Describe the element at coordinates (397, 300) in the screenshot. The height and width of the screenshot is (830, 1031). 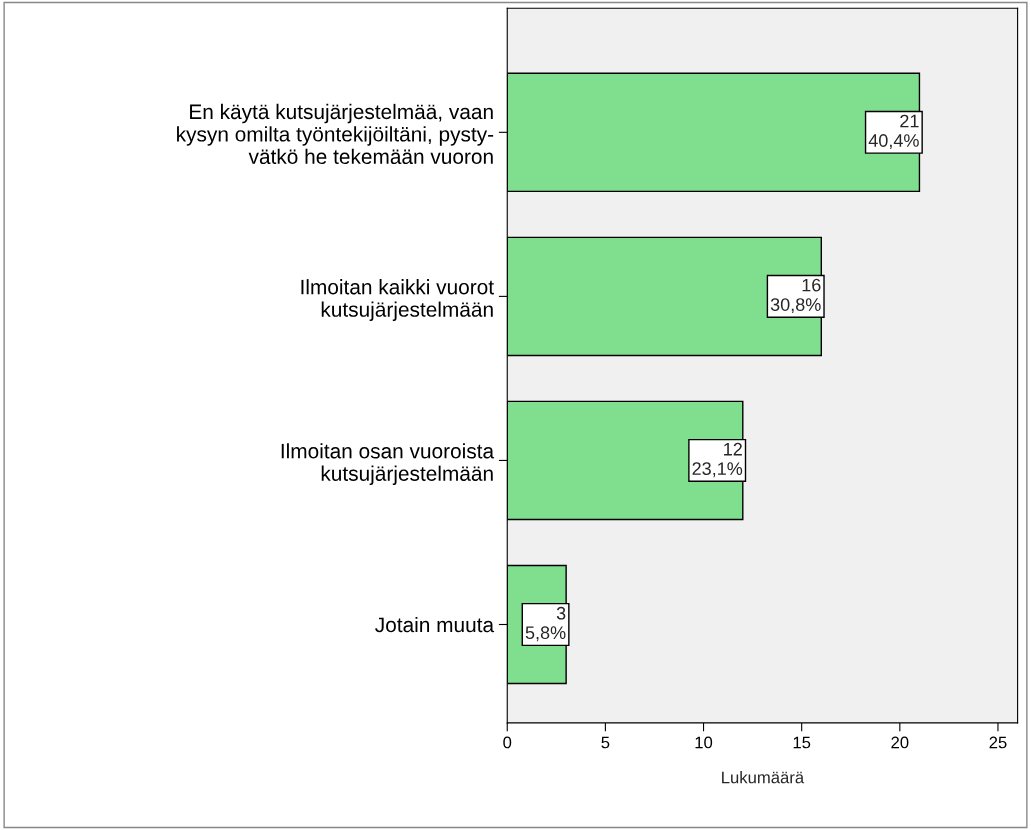
I see `y-tick-label: Ilmoitan kaikki vuorot kutsujärjestelmään` at that location.